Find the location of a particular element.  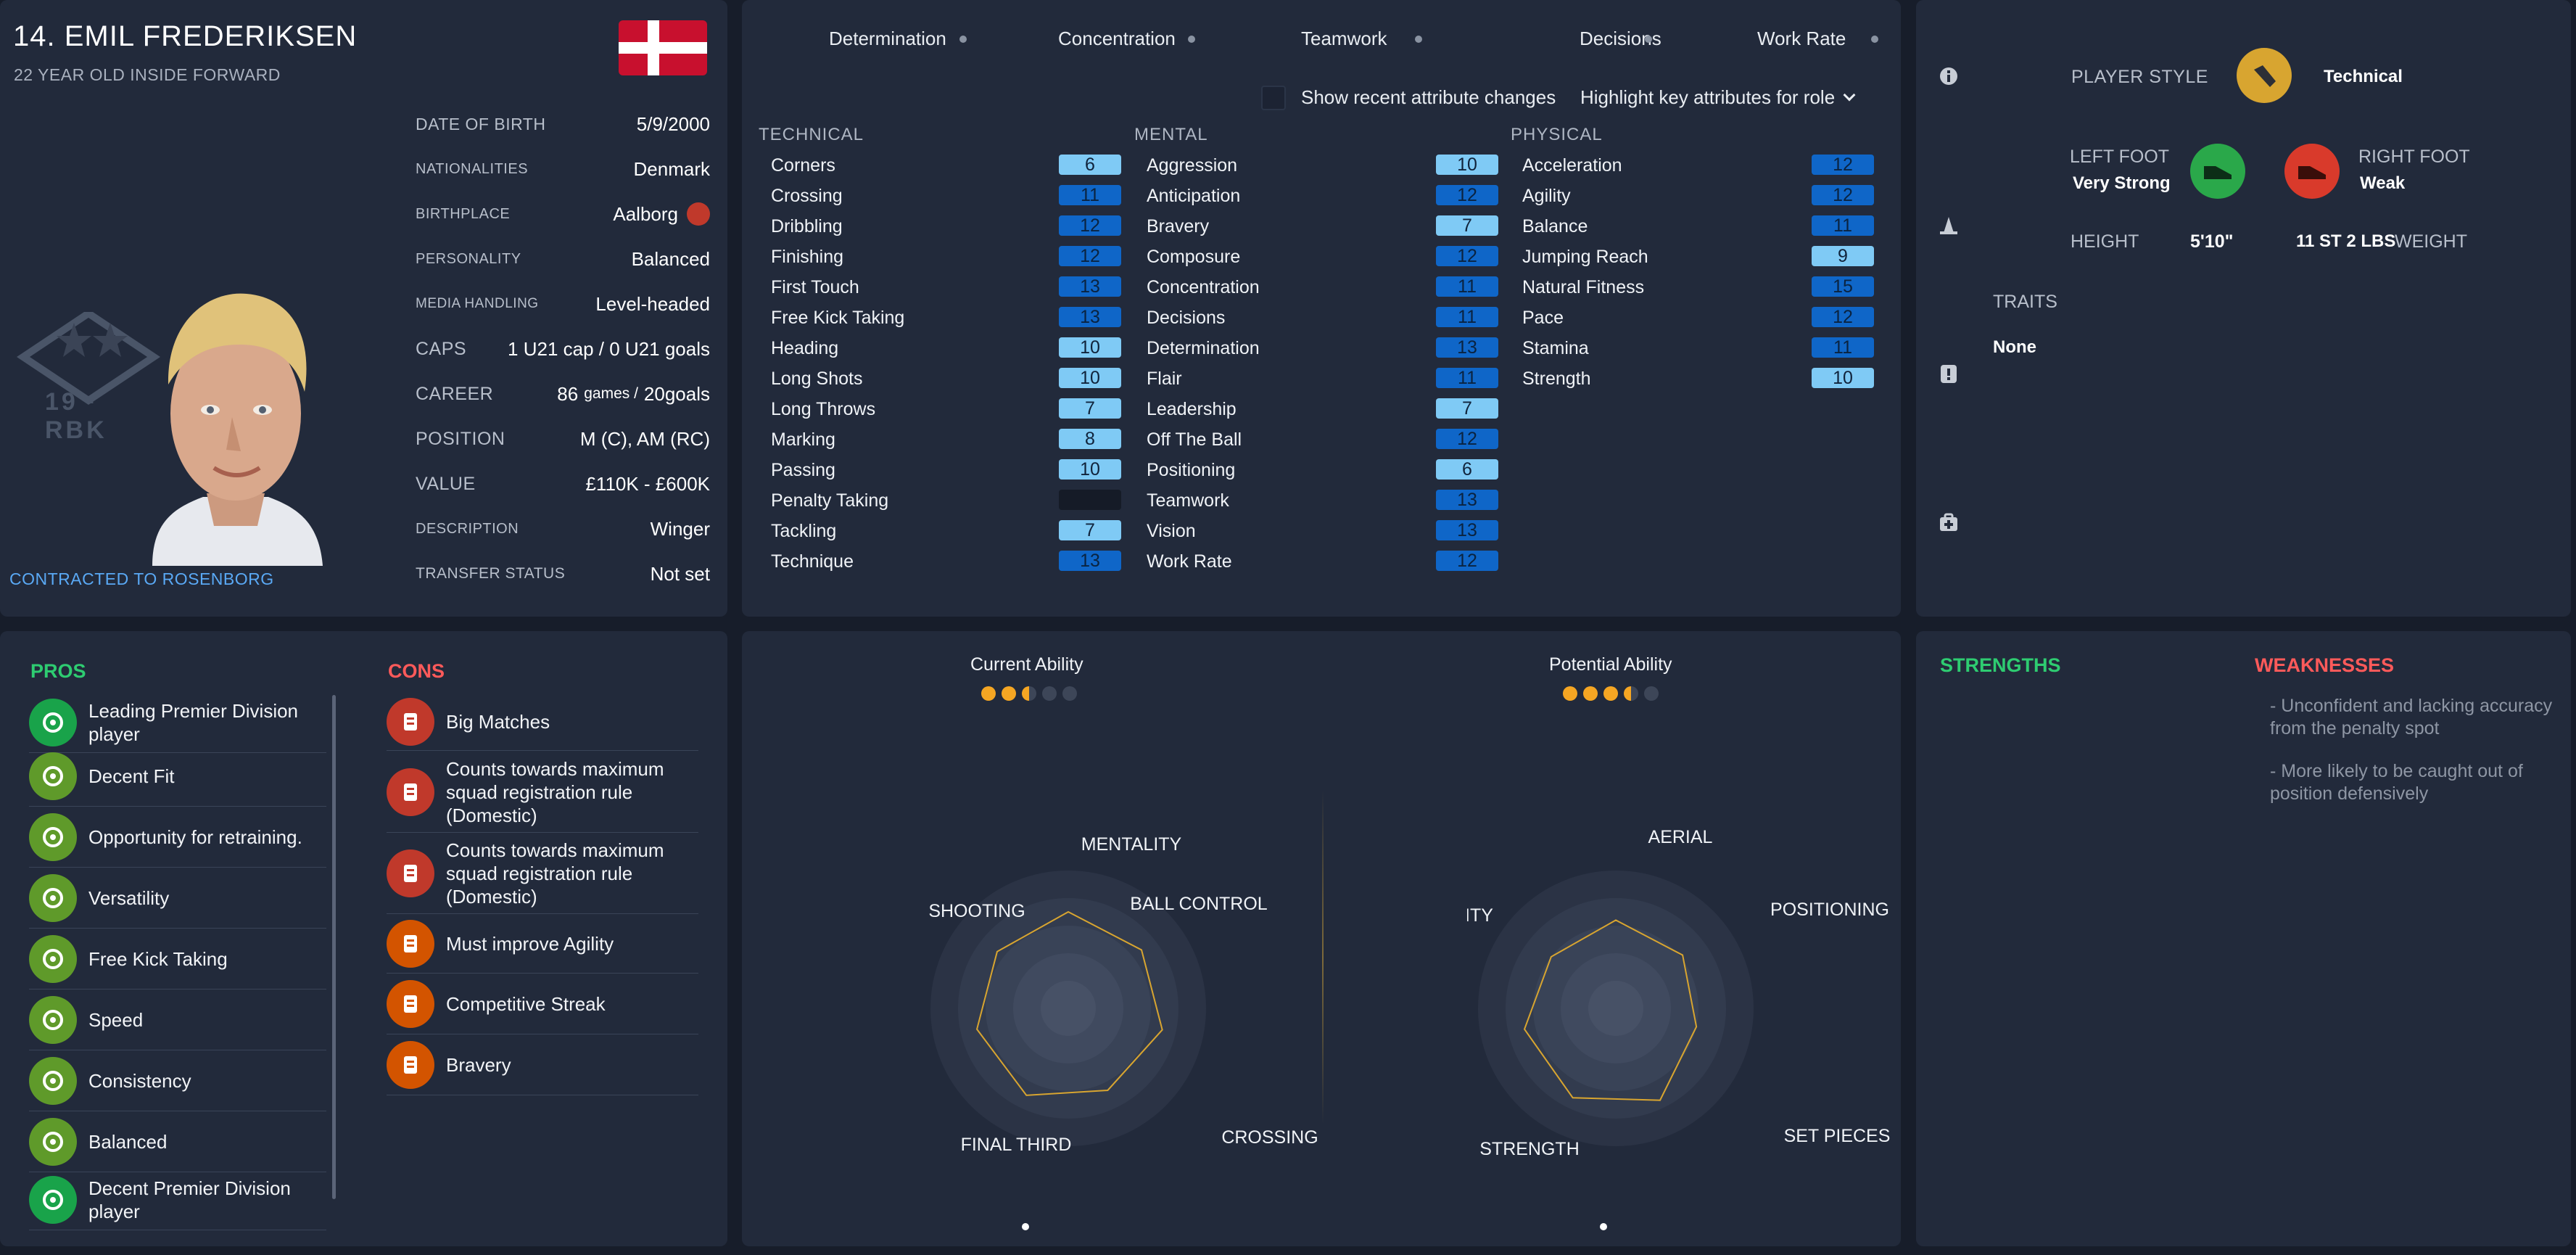

attribute-name: Heading is located at coordinates (805, 348).